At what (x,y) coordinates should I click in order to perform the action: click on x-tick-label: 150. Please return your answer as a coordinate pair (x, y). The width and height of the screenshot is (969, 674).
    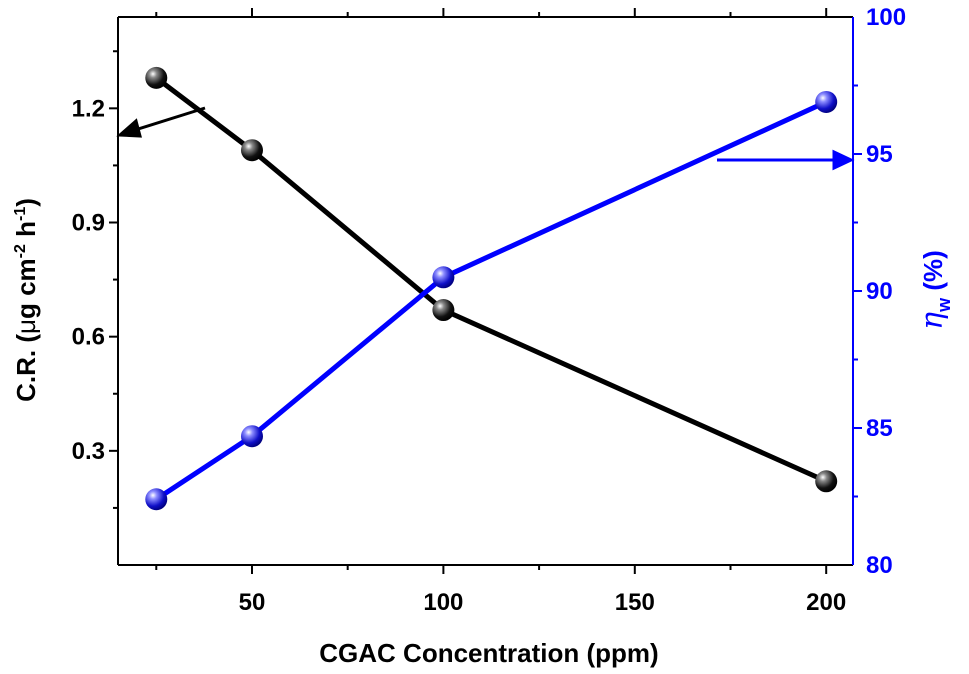
    Looking at the image, I should click on (635, 602).